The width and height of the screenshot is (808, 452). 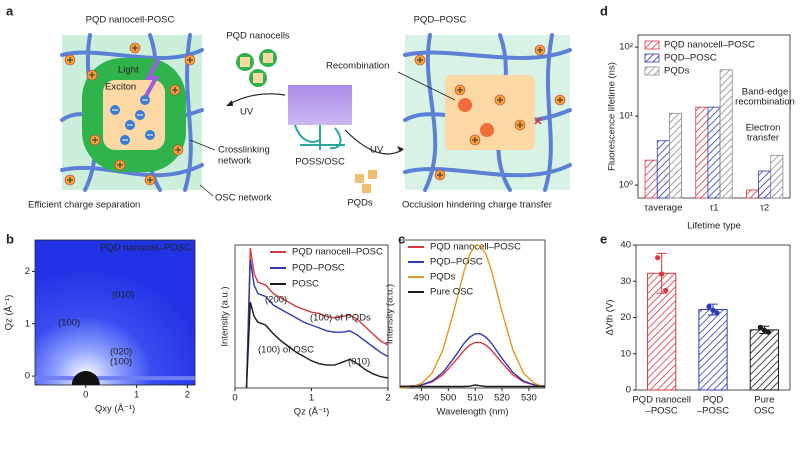 I want to click on legend-label: Pure OSC, so click(x=451, y=292).